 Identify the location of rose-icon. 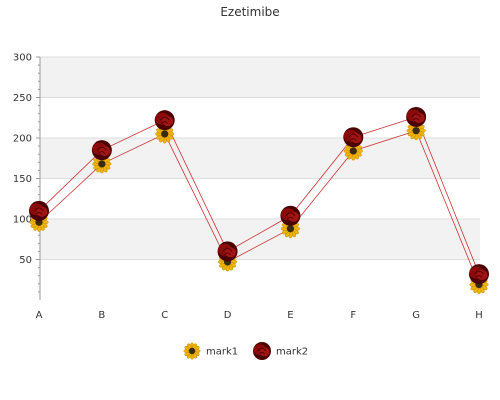
(262, 351).